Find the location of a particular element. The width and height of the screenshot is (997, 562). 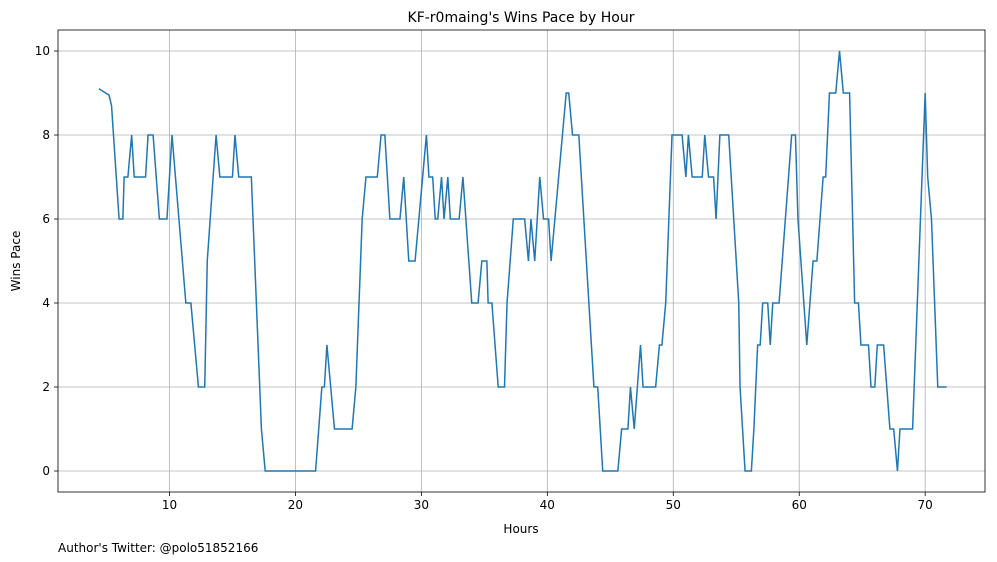

x-tick-label: 70 is located at coordinates (925, 505).